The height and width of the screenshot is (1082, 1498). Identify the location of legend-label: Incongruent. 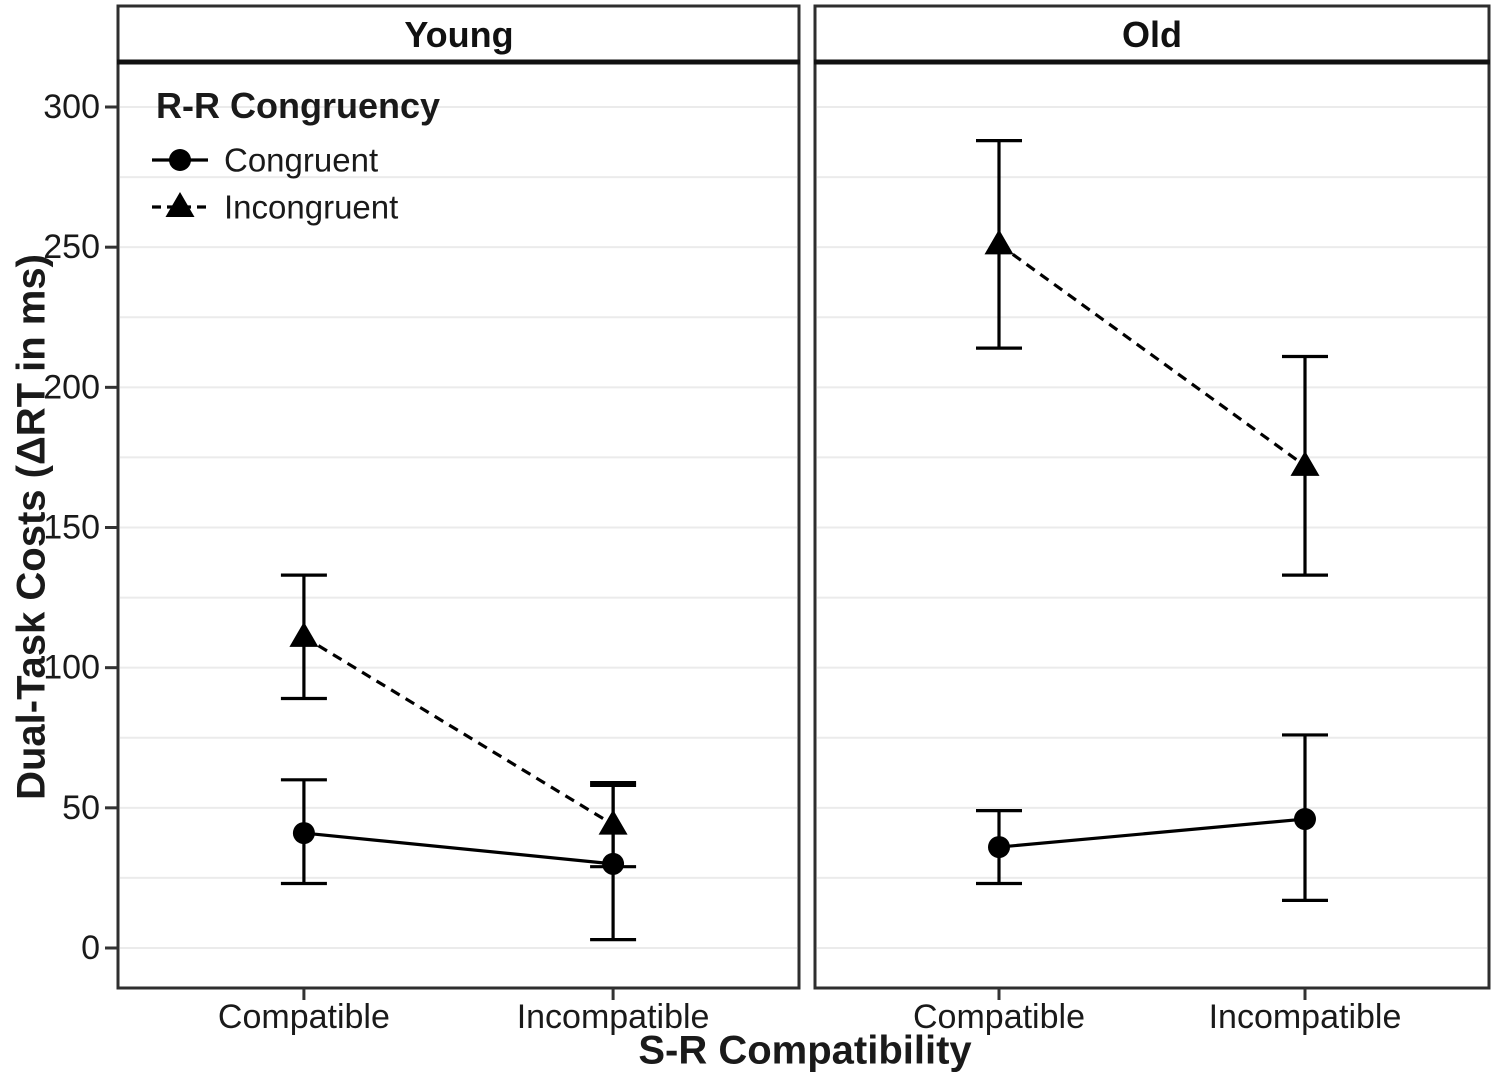
(311, 207).